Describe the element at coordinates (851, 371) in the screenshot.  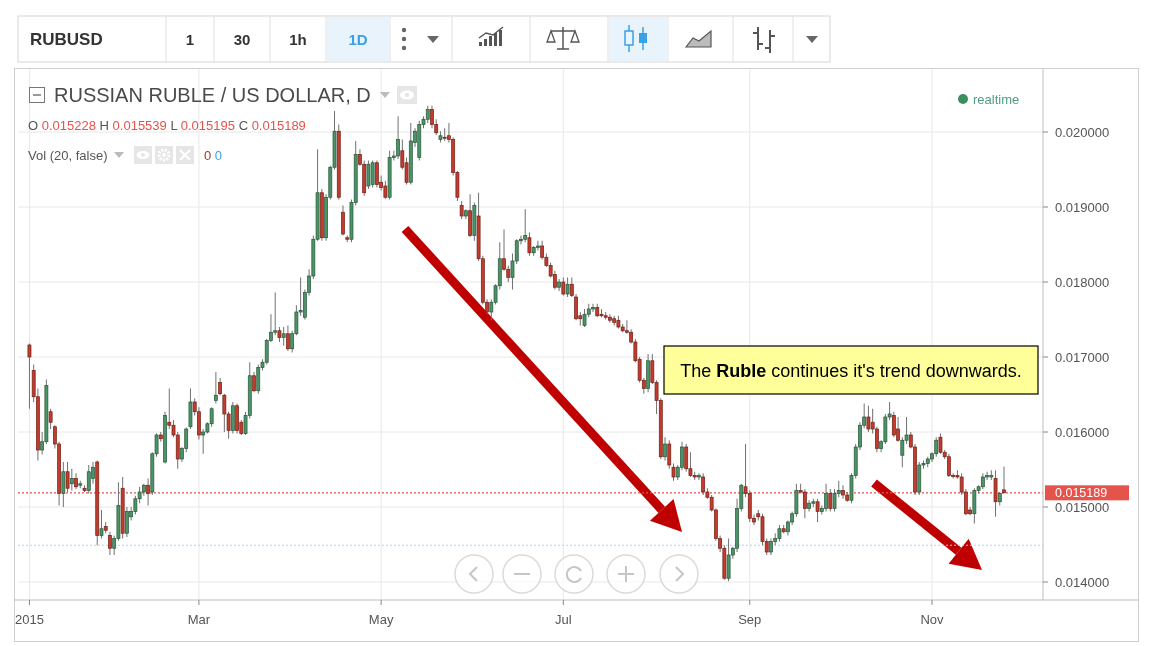
I see `annotation: The Ruble continues it's trend downwards.` at that location.